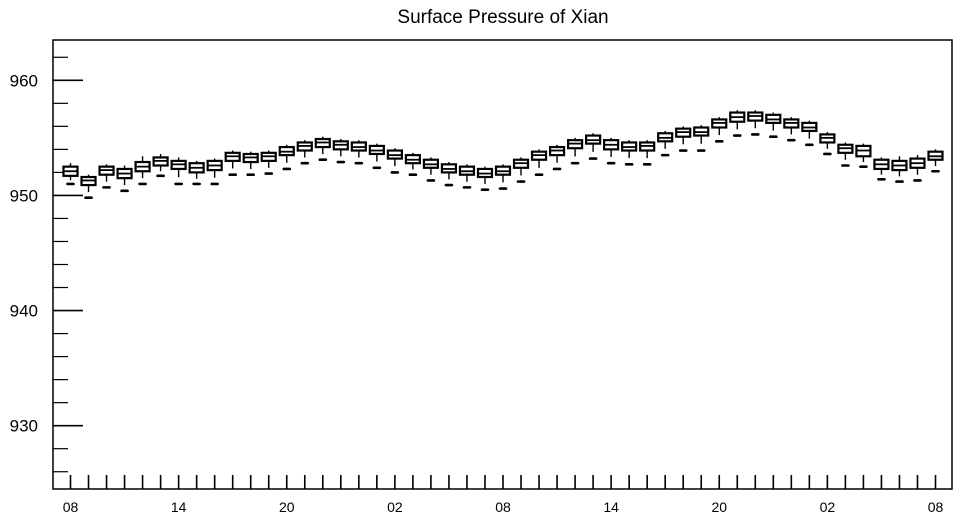  Describe the element at coordinates (24, 311) in the screenshot. I see `y-tick-label: 940` at that location.